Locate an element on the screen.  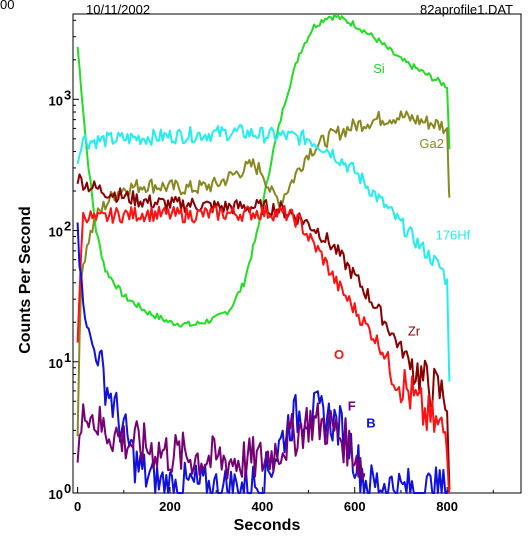
series-label-zr: Zr is located at coordinates (414, 331).